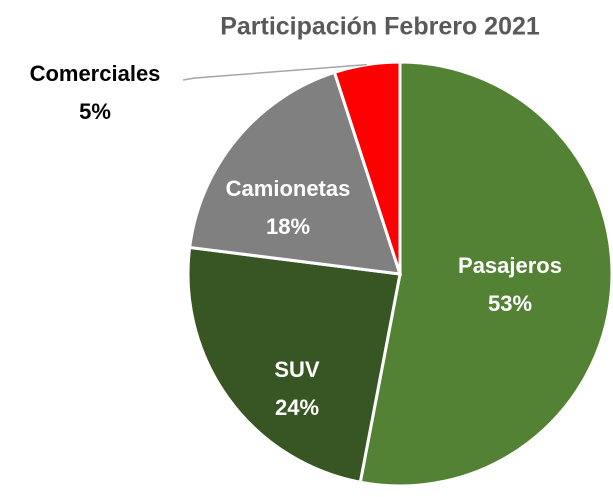 This screenshot has height=497, width=613. What do you see at coordinates (297, 407) in the screenshot?
I see `slice-value-label: 24%` at bounding box center [297, 407].